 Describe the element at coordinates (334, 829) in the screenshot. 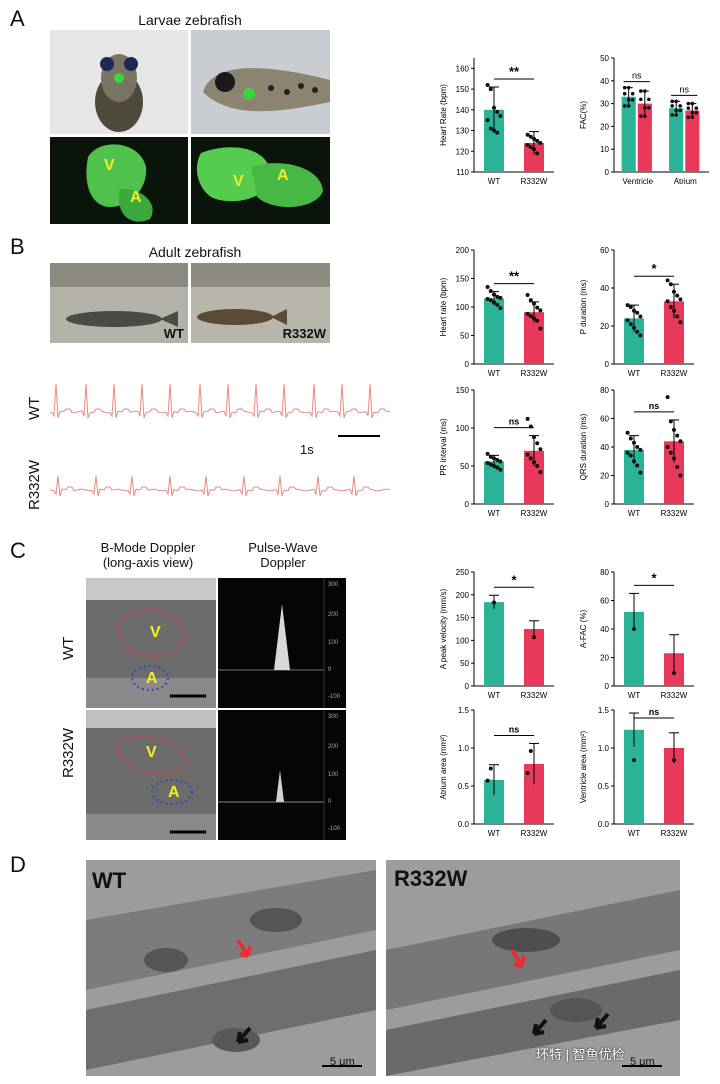

I see `pw-tick: -100` at that location.